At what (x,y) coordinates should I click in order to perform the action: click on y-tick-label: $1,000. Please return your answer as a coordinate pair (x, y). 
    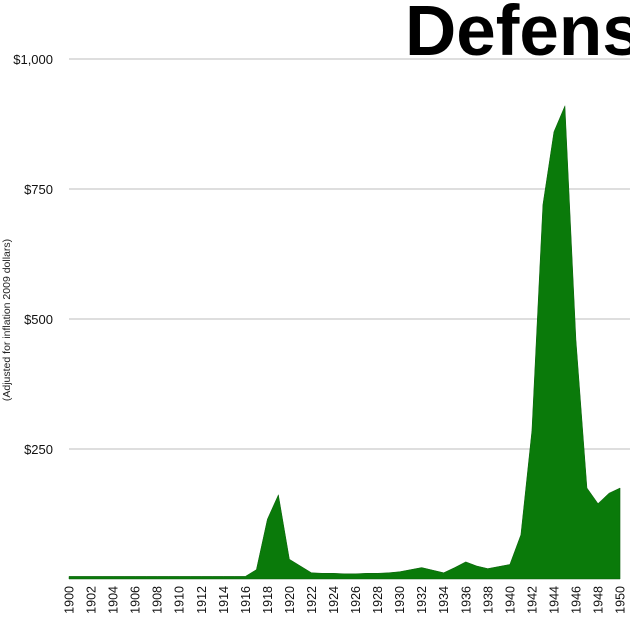
    Looking at the image, I should click on (33, 59).